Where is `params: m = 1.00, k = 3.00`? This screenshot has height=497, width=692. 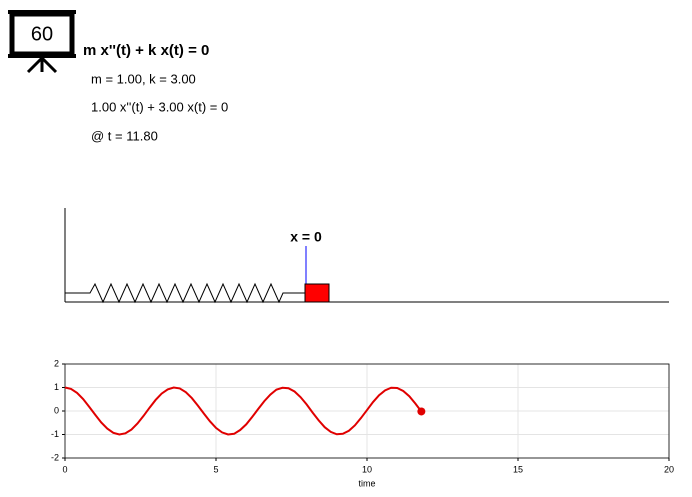
params: m = 1.00, k = 3.00 is located at coordinates (143, 78).